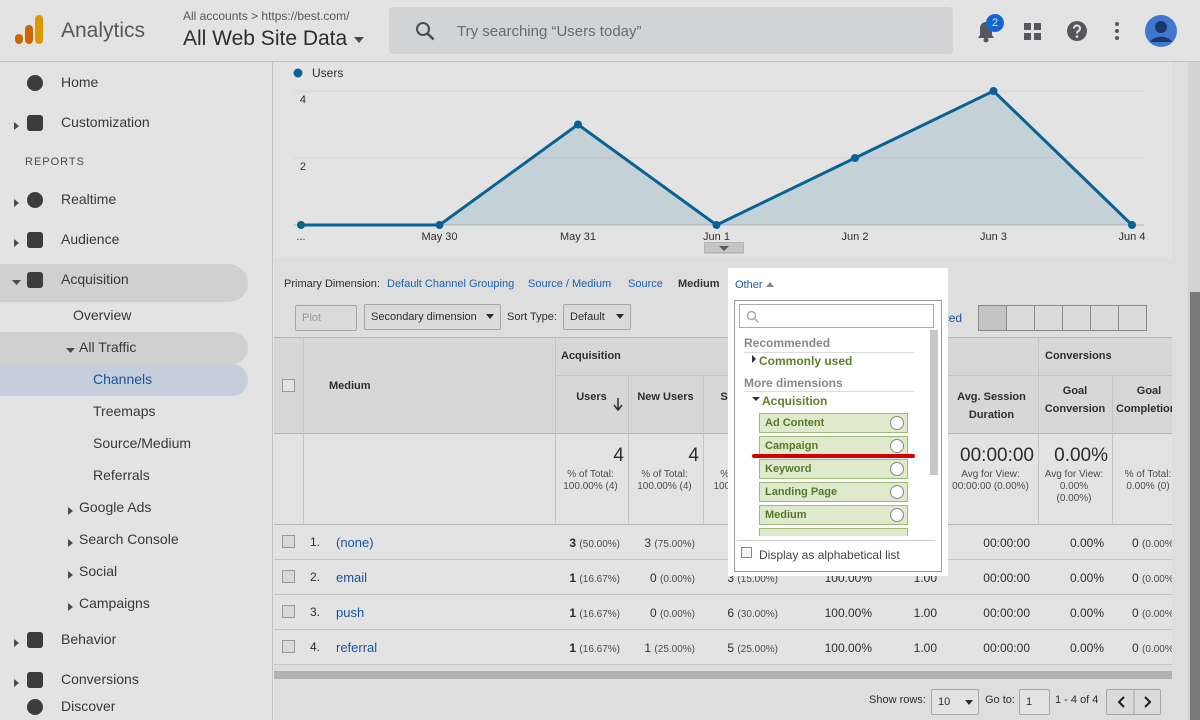 The width and height of the screenshot is (1200, 720). What do you see at coordinates (121, 475) in the screenshot?
I see `nav-item: Referrals` at bounding box center [121, 475].